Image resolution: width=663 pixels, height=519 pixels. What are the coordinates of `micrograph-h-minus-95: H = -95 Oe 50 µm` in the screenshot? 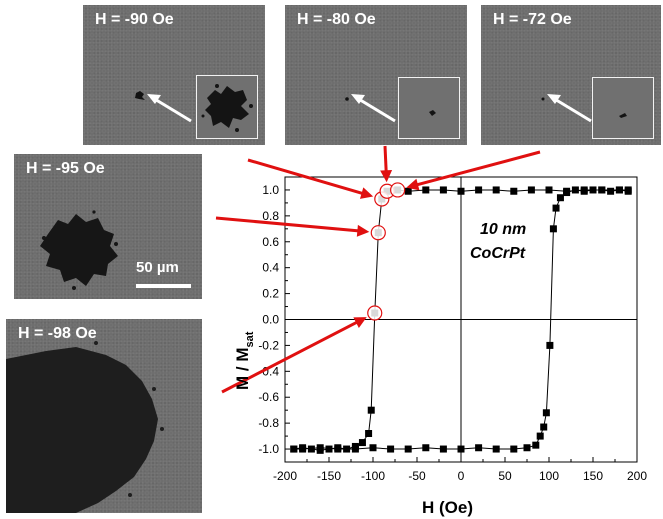 It's located at (108, 226).